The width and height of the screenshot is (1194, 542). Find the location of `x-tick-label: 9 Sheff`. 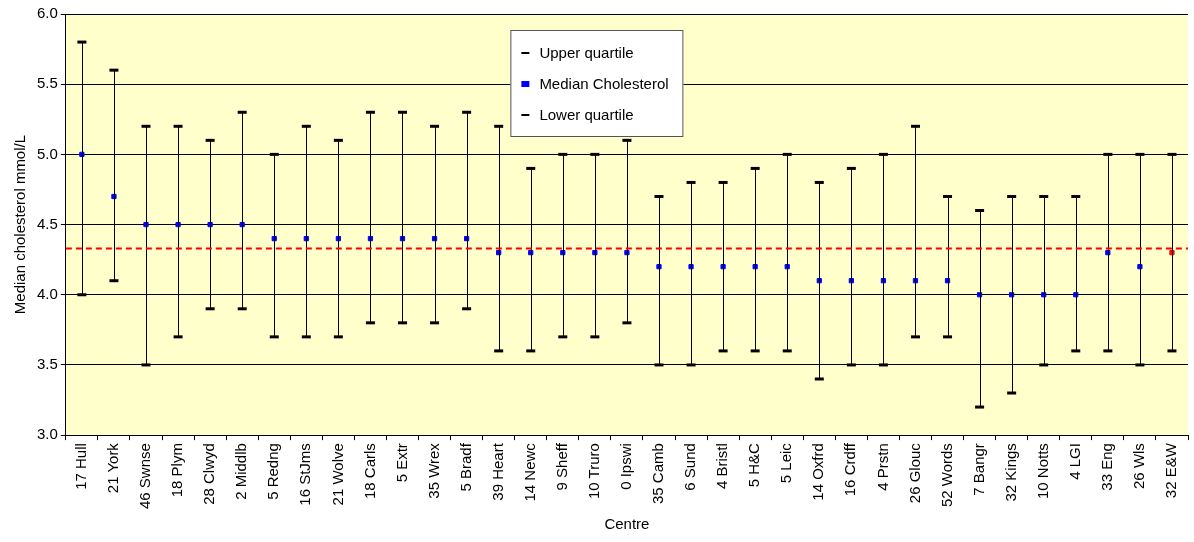

x-tick-label: 9 Sheff is located at coordinates (561, 466).